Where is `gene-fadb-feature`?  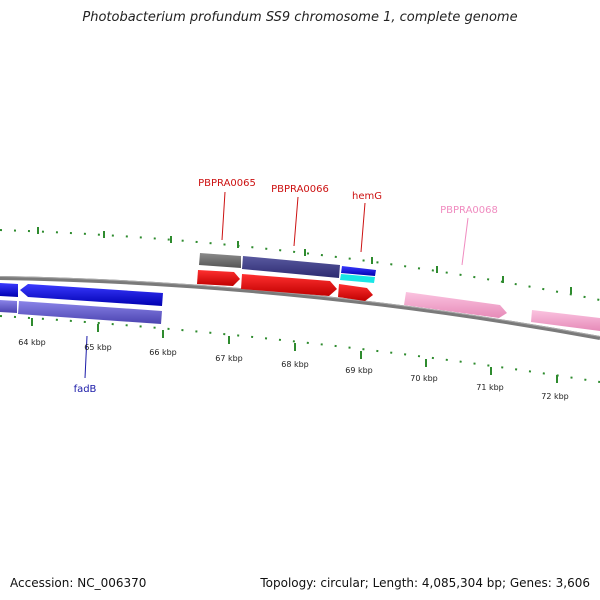
gene-fadb-feature is located at coordinates (90, 312).